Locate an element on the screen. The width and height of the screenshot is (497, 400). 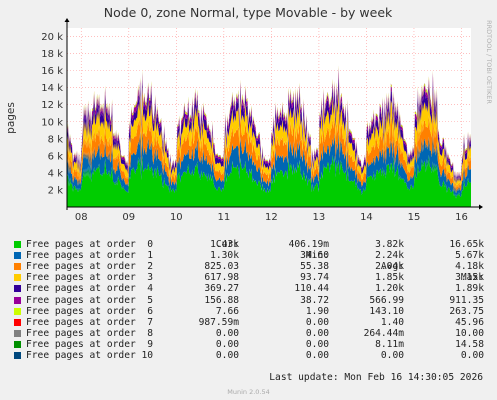
legend-series-name: Free pages at order 10 is located at coordinates (90, 356).